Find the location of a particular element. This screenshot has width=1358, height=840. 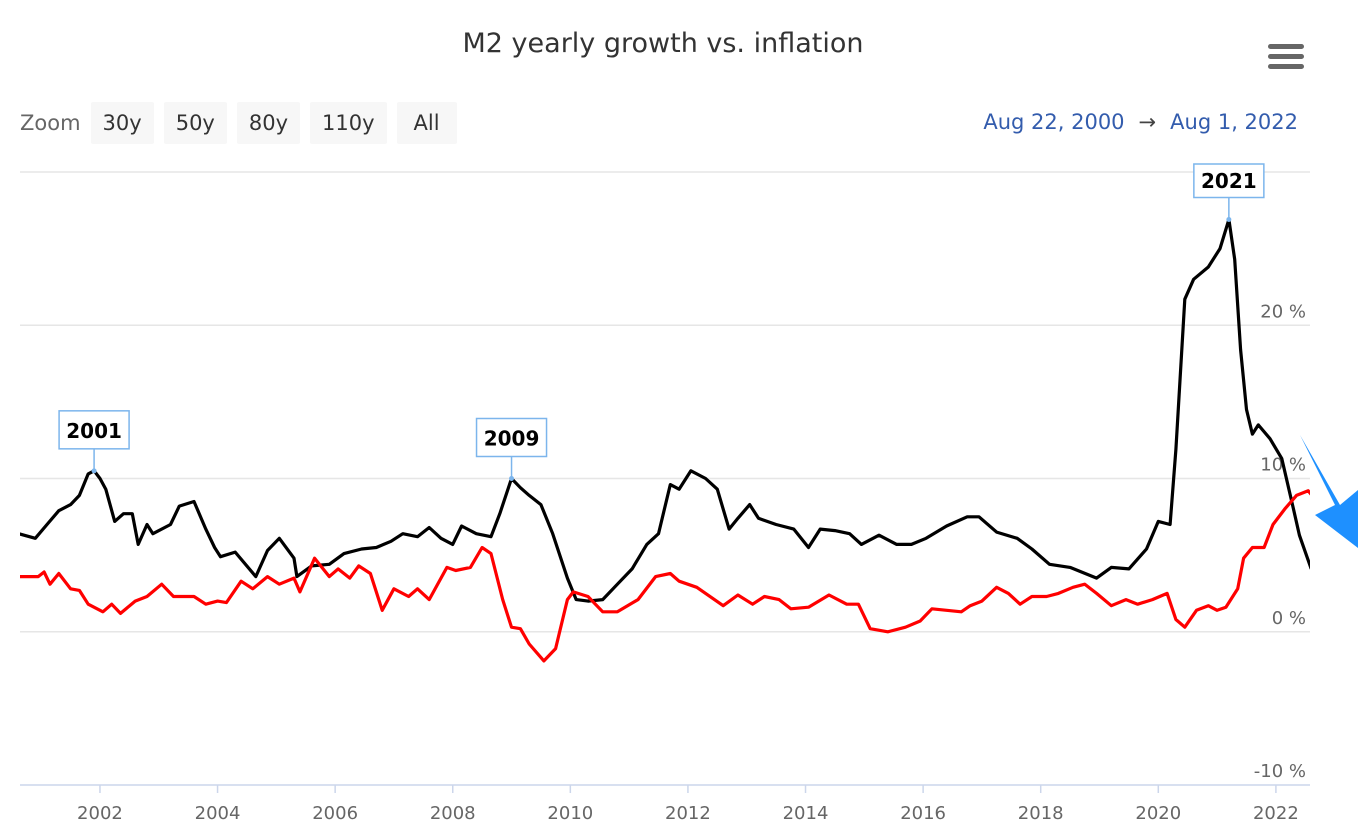

flag-label: 2009 is located at coordinates (512, 439).